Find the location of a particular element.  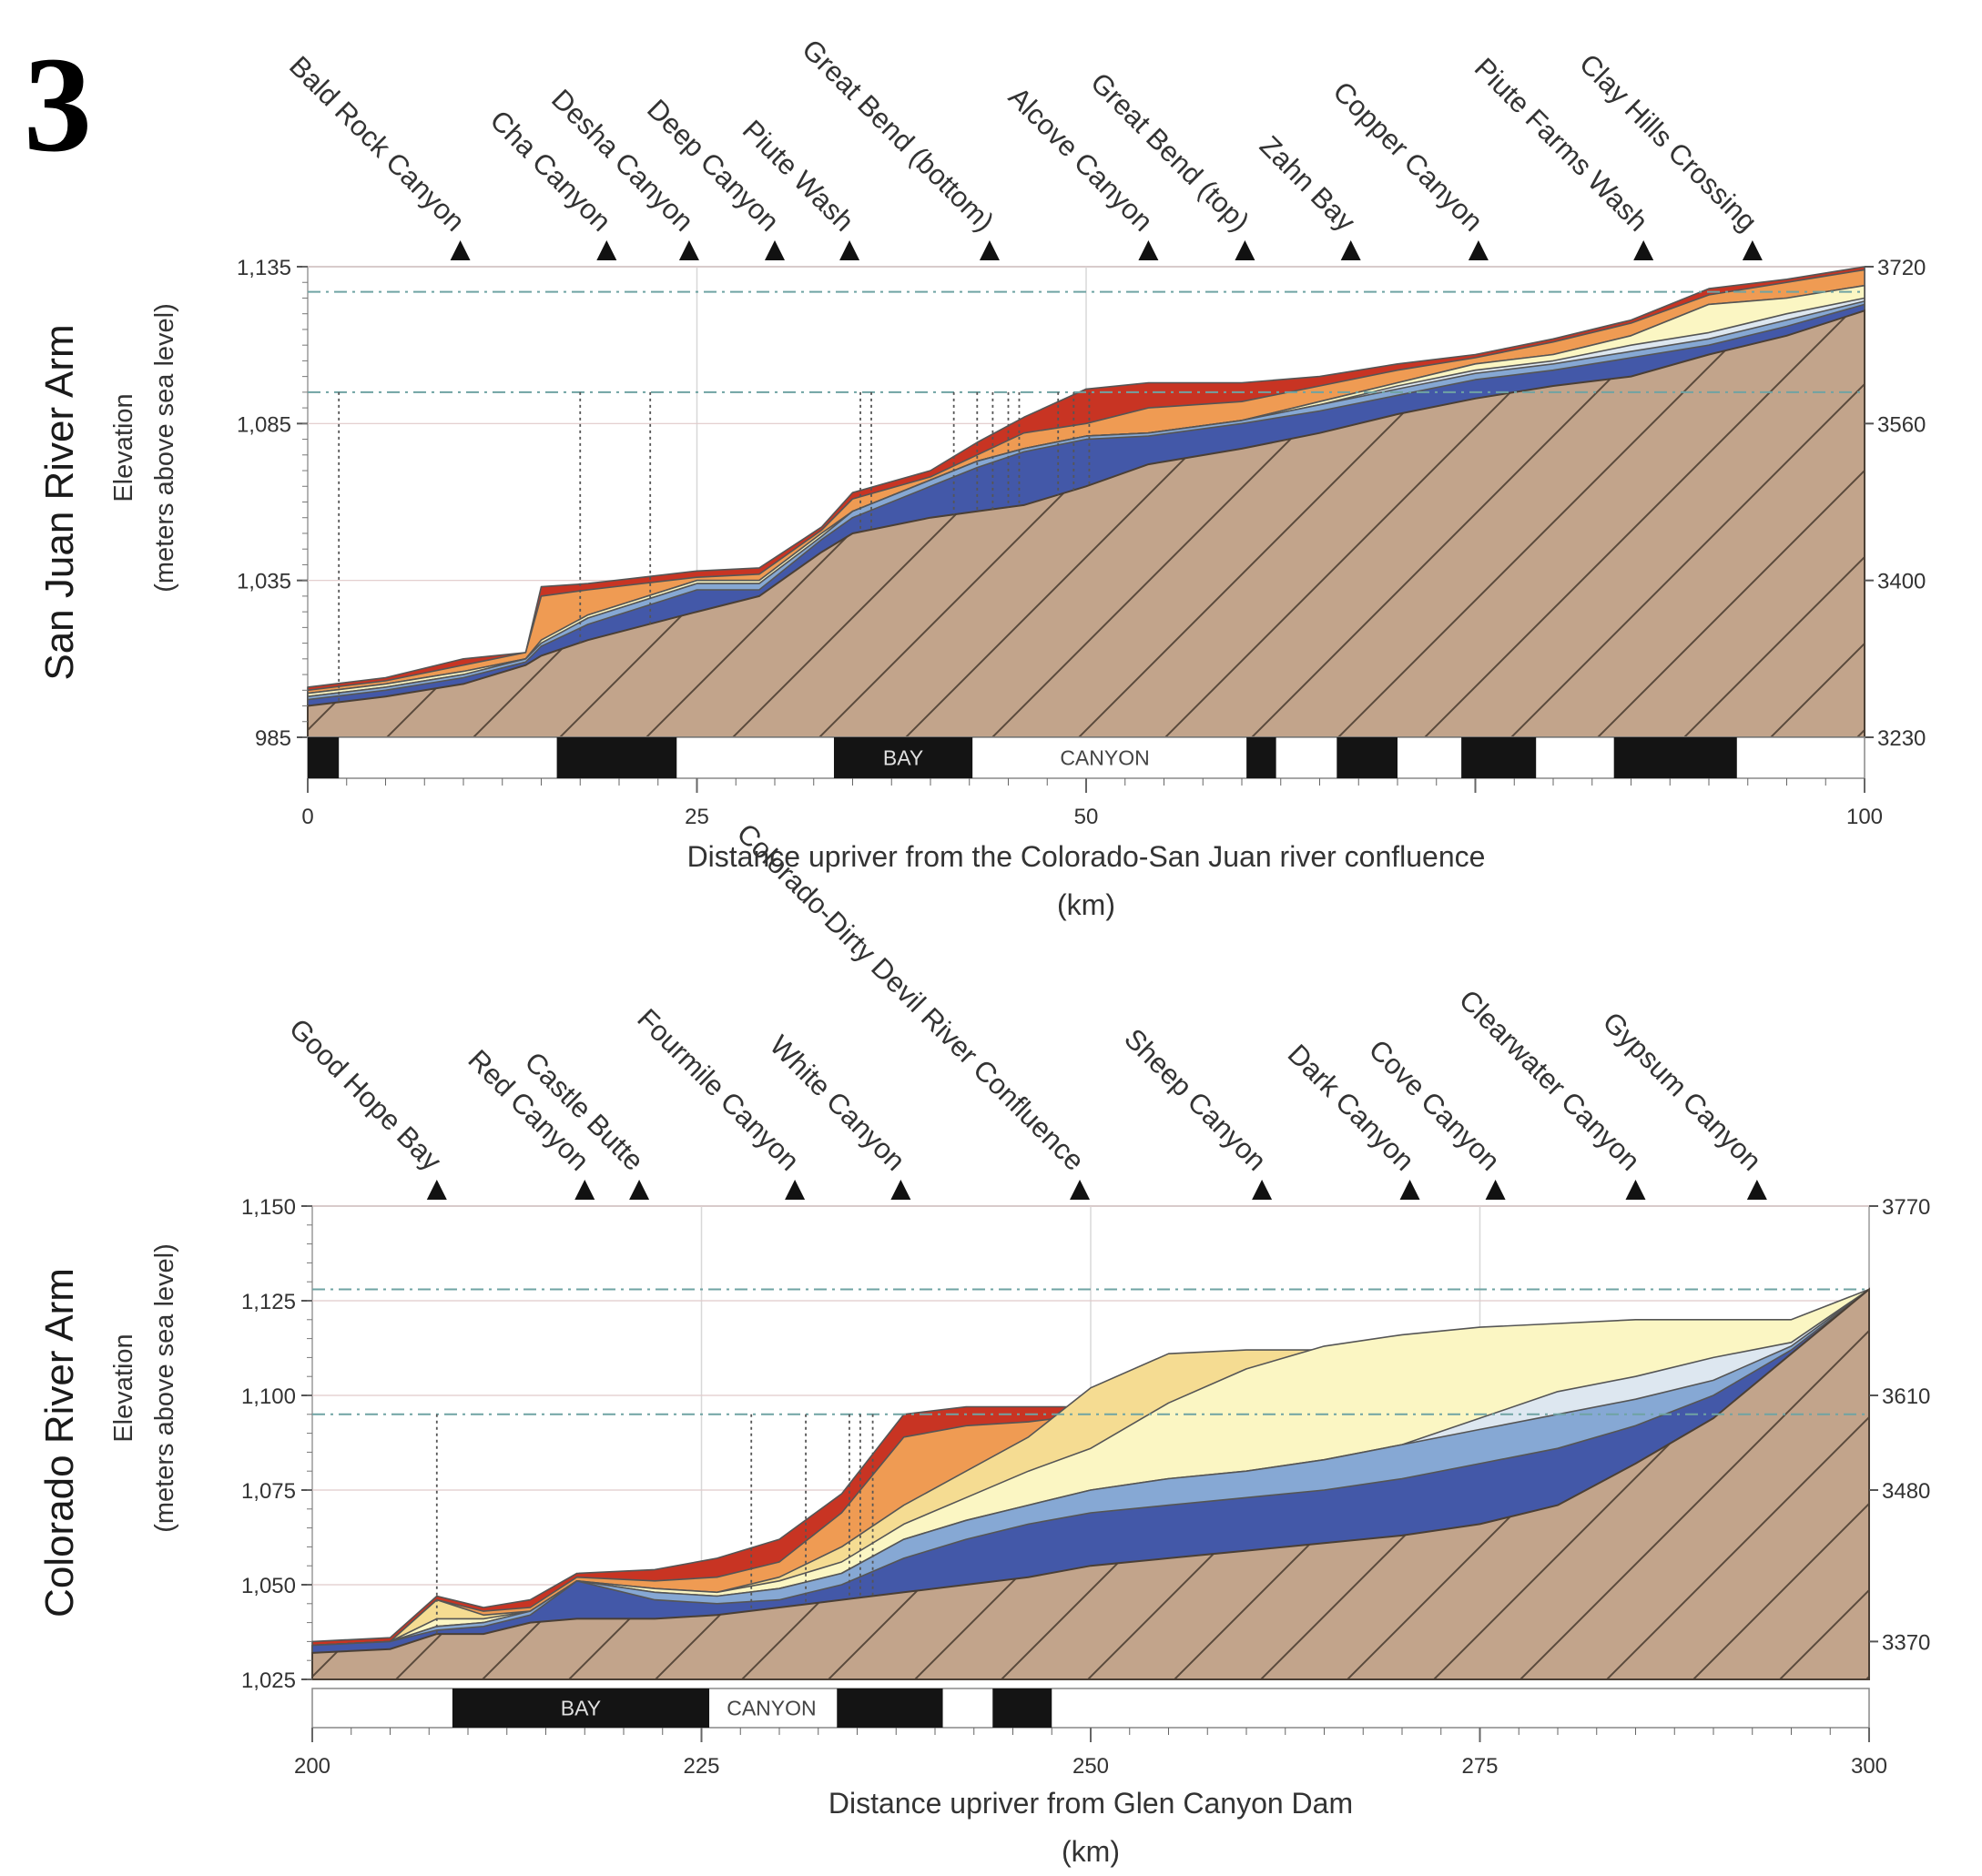

y-tick-label: 1,025 is located at coordinates (268, 1681).